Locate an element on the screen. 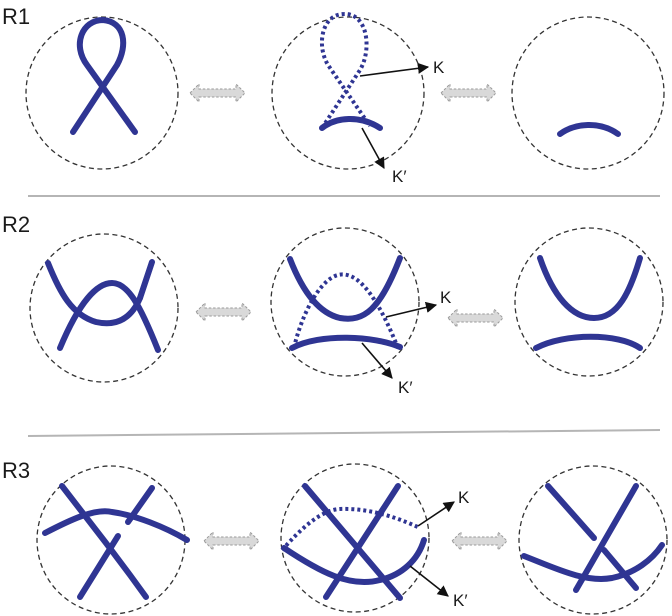 This screenshot has width=672, height=616. r2-panel-middle: K K′ is located at coordinates (361, 312).